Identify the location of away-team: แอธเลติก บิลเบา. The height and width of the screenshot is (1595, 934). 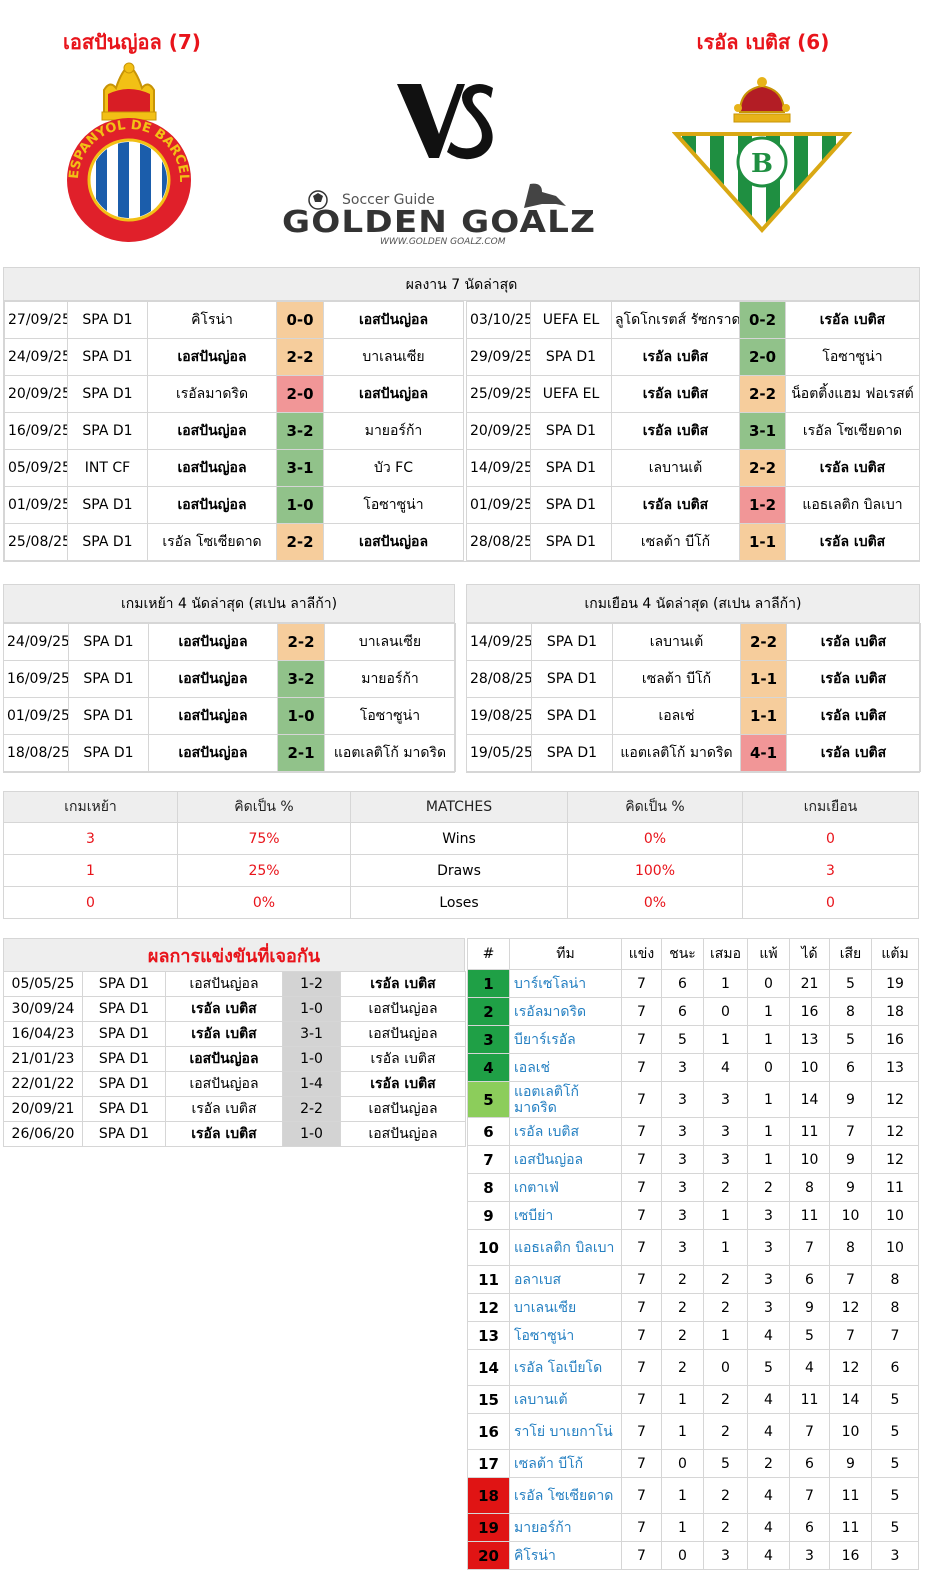
(852, 505).